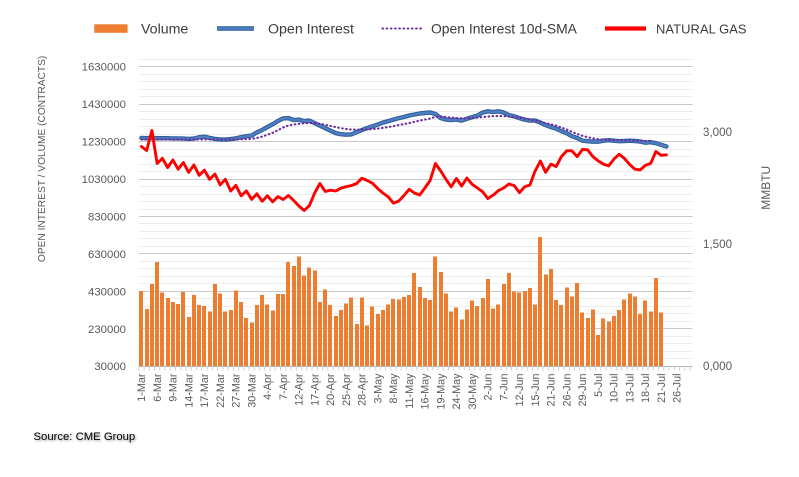 This screenshot has width=799, height=477. Describe the element at coordinates (678, 388) in the screenshot. I see `svg-text: 26-Jul` at that location.